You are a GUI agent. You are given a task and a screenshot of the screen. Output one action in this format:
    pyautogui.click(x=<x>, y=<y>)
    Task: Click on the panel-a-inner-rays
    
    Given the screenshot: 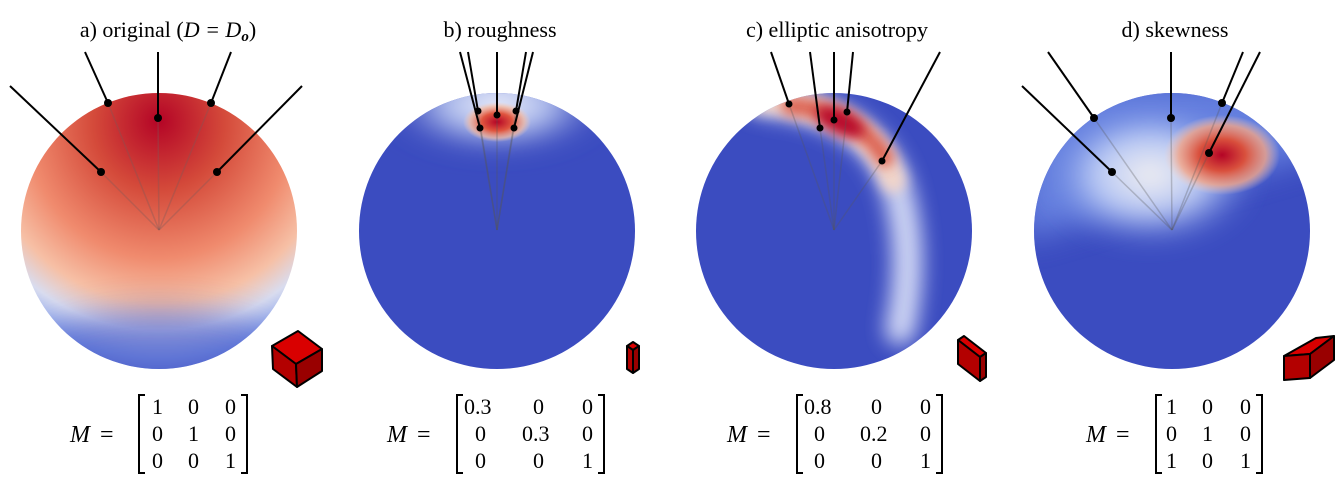 What is the action you would take?
    pyautogui.click(x=159, y=166)
    